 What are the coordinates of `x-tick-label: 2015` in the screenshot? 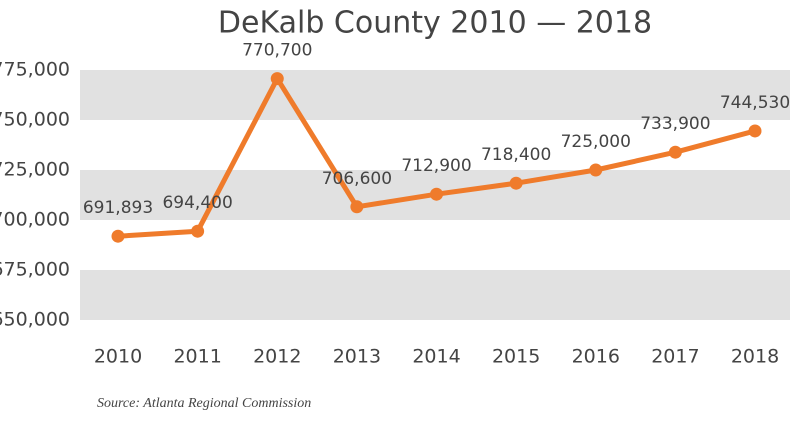 It's located at (516, 357).